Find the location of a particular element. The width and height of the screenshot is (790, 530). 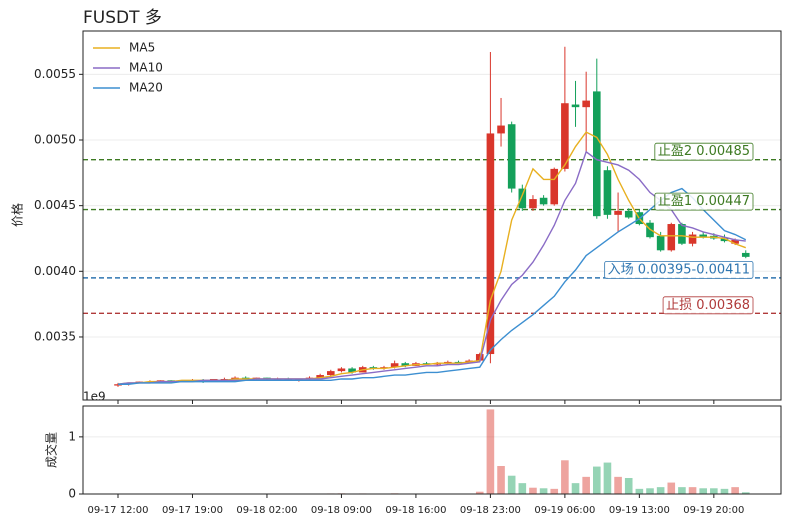

legend-label: MA10 is located at coordinates (146, 68).